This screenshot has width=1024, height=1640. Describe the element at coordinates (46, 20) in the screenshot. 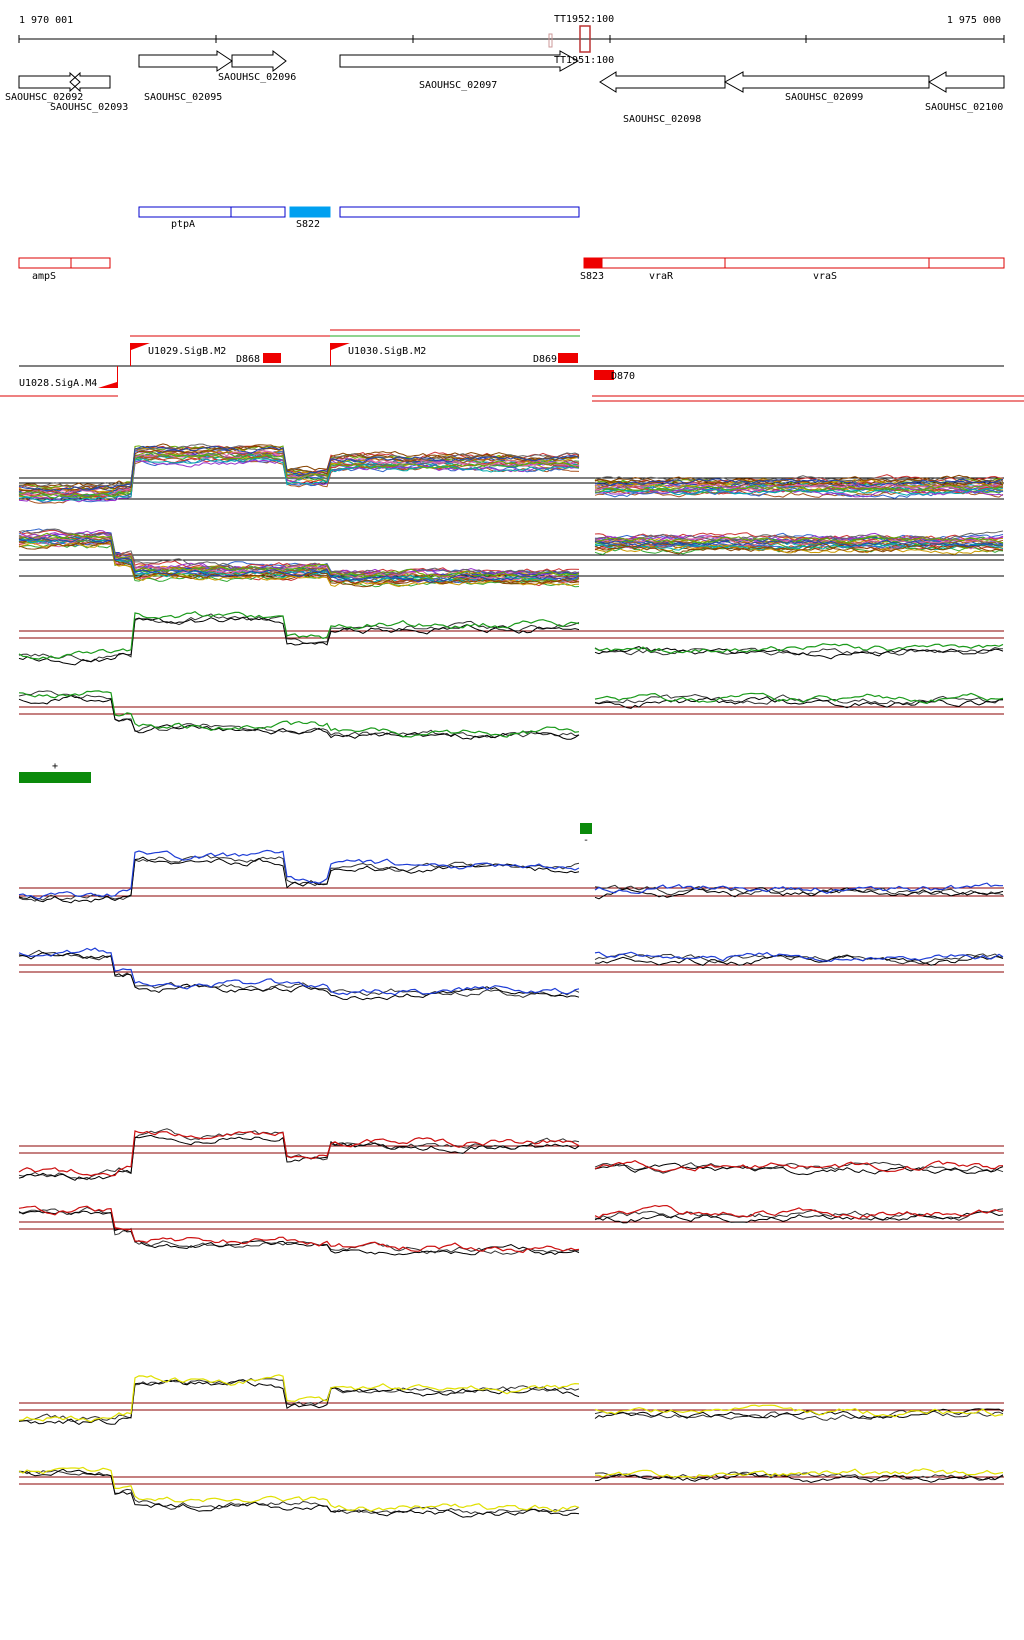

I see `ruler-start-label: 1 970 001` at that location.